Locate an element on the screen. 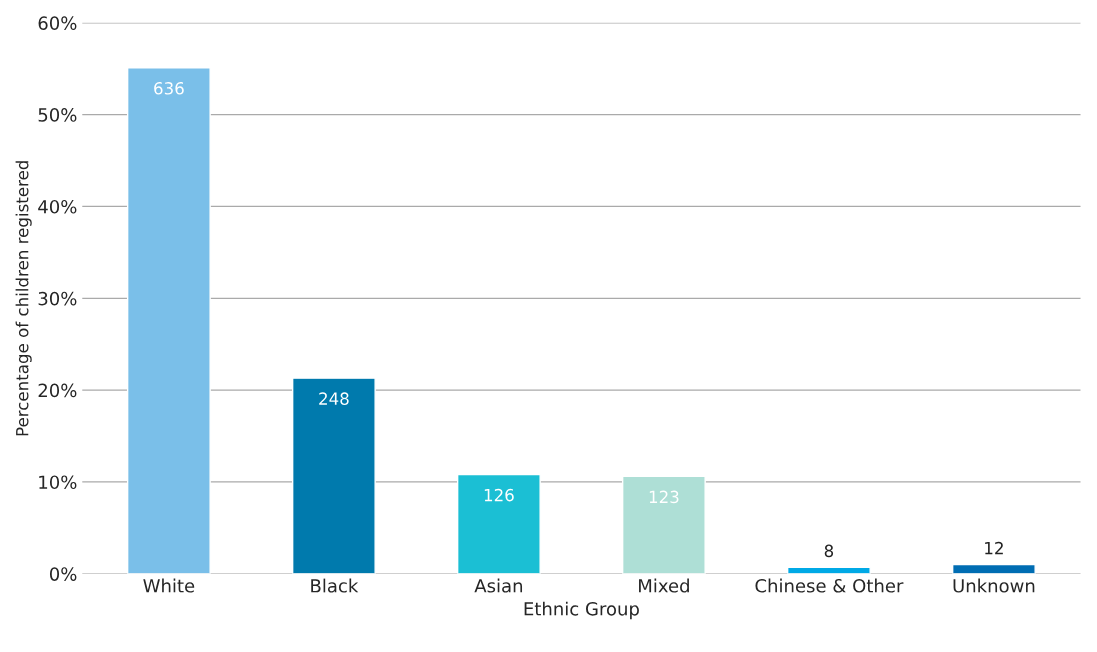 This screenshot has height=652, width=1097. x-tick-label: Unknown is located at coordinates (994, 585).